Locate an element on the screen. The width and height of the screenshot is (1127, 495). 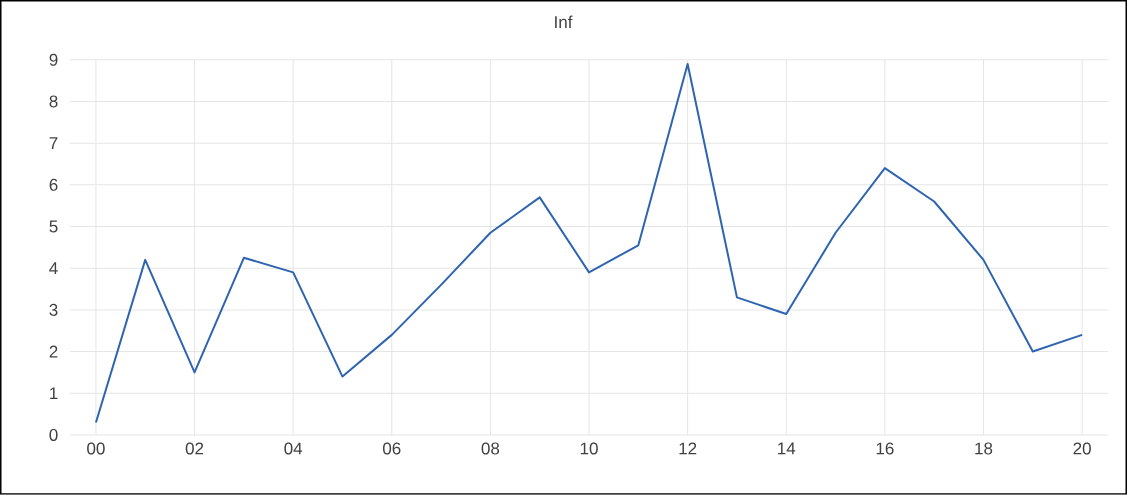
y-tick-label: 9 is located at coordinates (53, 59).